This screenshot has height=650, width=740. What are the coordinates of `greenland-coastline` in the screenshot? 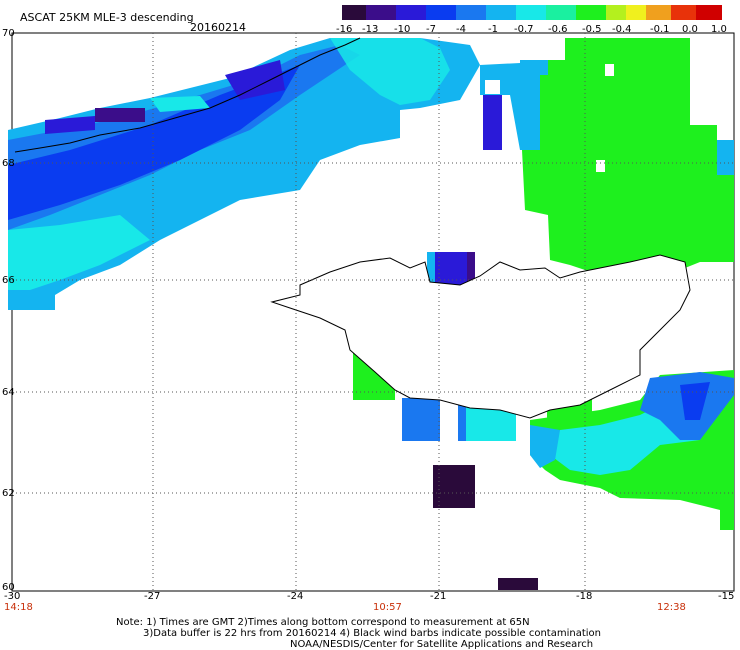 It's located at (187, 95).